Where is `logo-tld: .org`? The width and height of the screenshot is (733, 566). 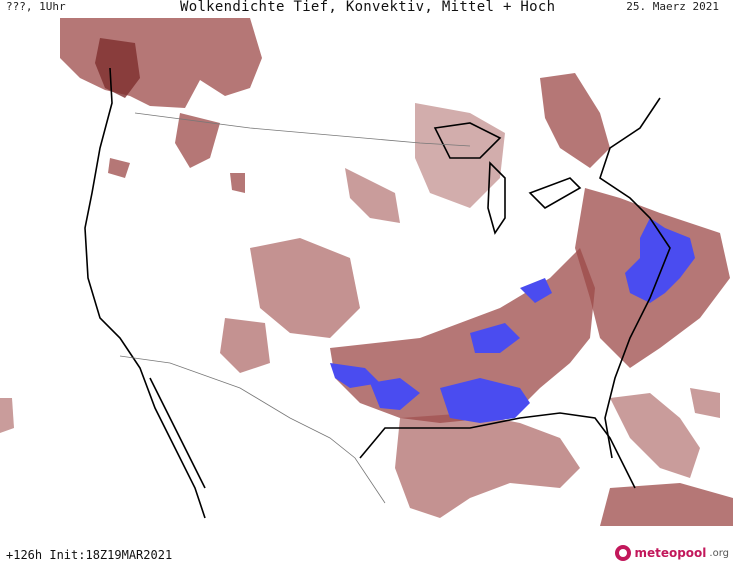
logo-tld: .org is located at coordinates (719, 553).